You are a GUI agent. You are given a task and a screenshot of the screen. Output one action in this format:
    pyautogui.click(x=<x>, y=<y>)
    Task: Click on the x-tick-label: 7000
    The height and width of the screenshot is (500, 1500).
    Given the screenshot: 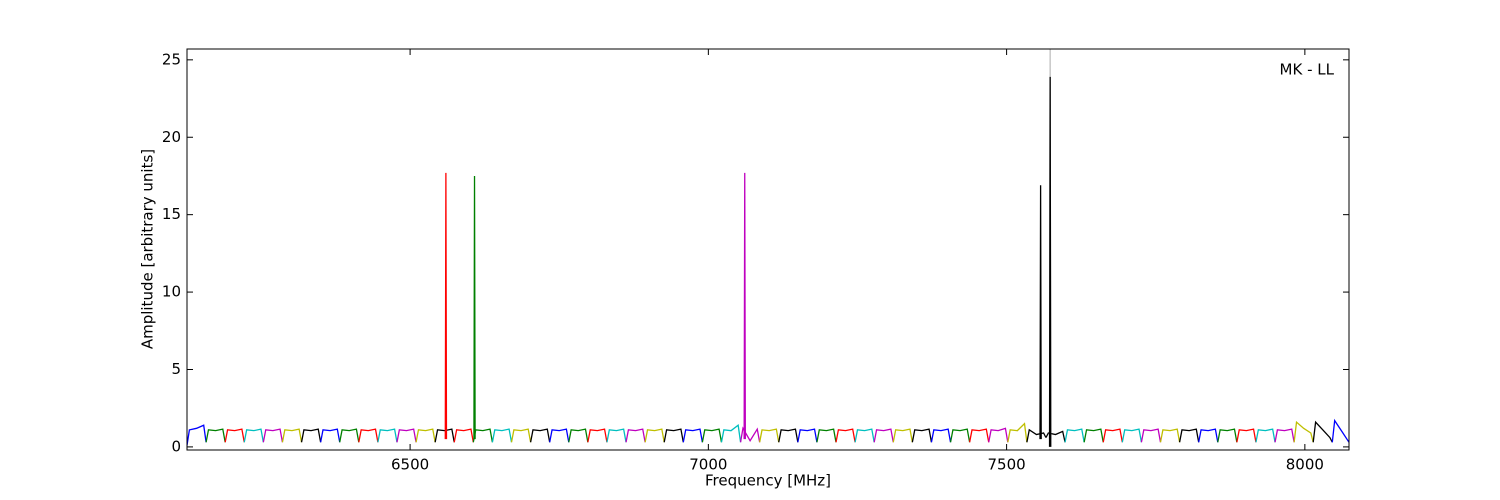 What is the action you would take?
    pyautogui.click(x=708, y=465)
    